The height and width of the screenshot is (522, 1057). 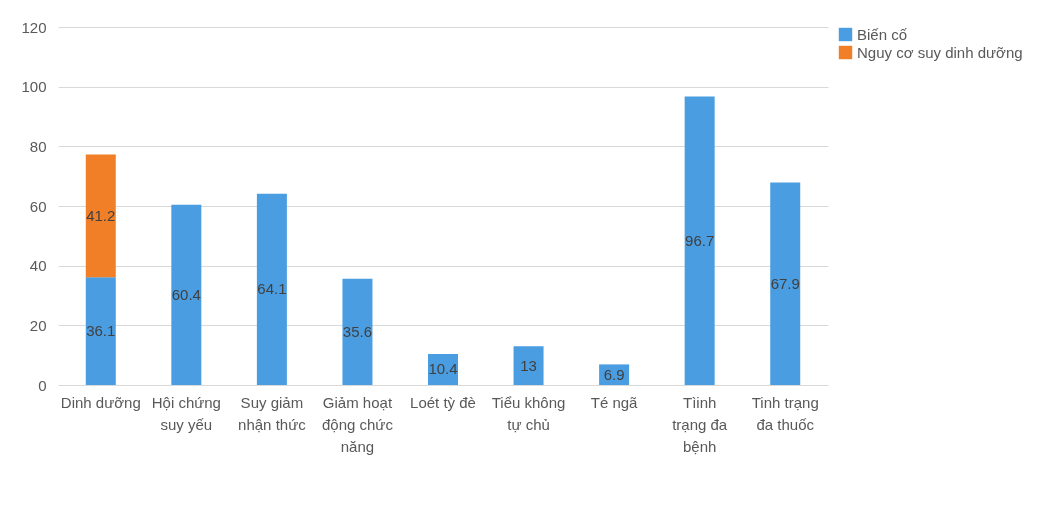 What do you see at coordinates (443, 402) in the screenshot?
I see `x-tick-label: Loét tỳ đè` at bounding box center [443, 402].